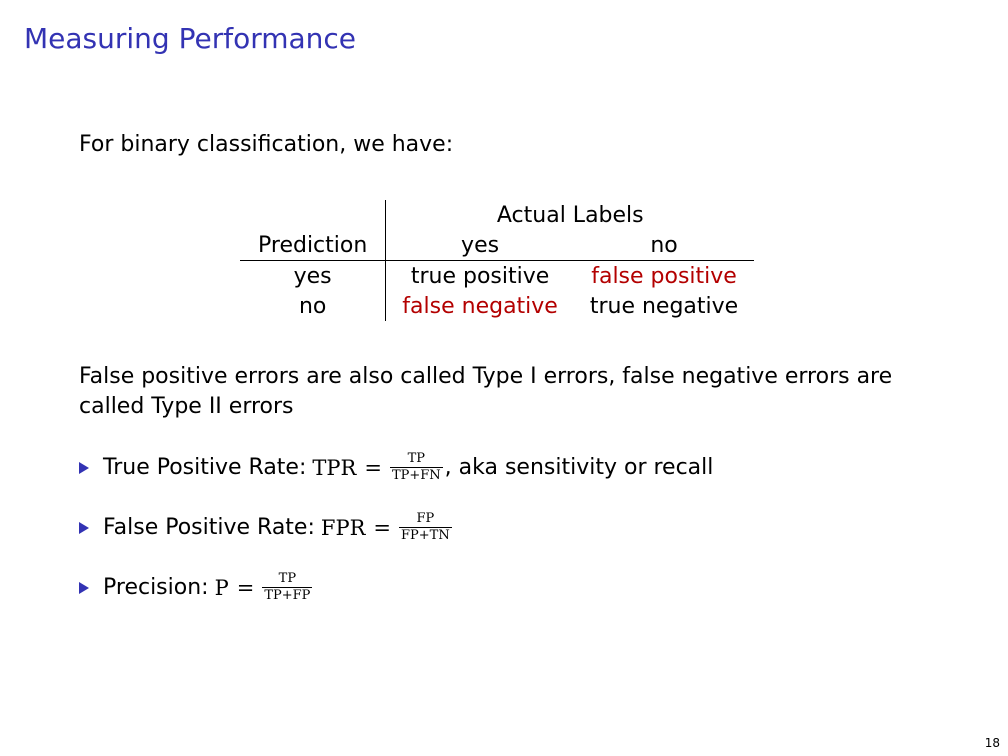 This screenshot has width=1008, height=756. Describe the element at coordinates (664, 306) in the screenshot. I see `cell-true-negative: true negative` at that location.